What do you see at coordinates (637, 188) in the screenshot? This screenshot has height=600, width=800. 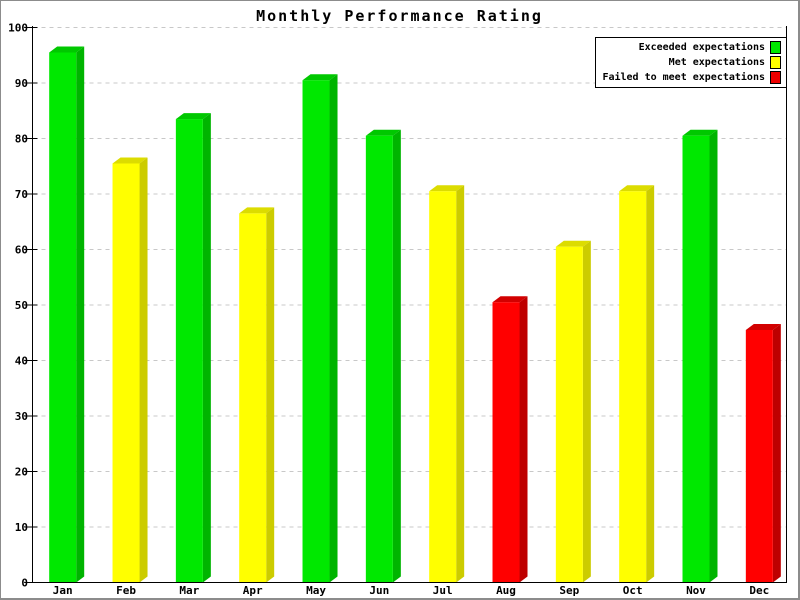 I see `bar-top-Oct` at bounding box center [637, 188].